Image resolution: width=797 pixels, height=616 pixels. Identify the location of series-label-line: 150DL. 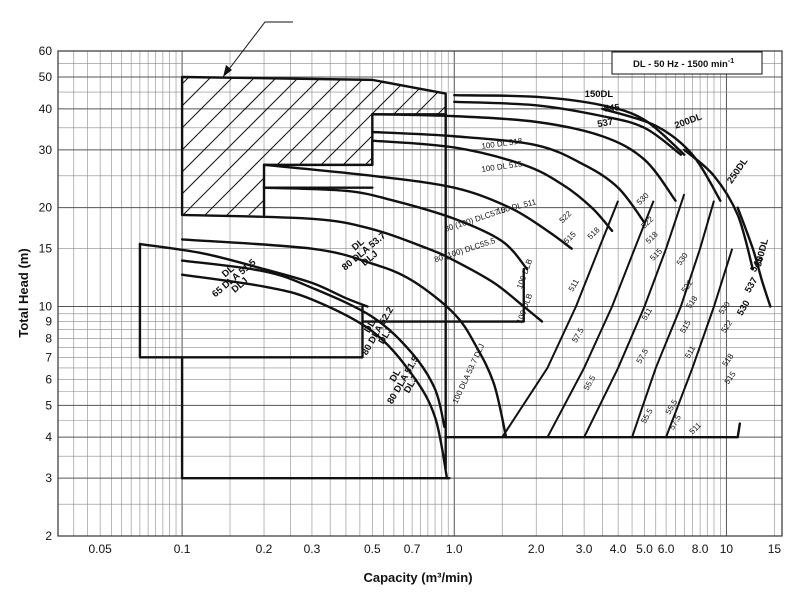
(599, 94).